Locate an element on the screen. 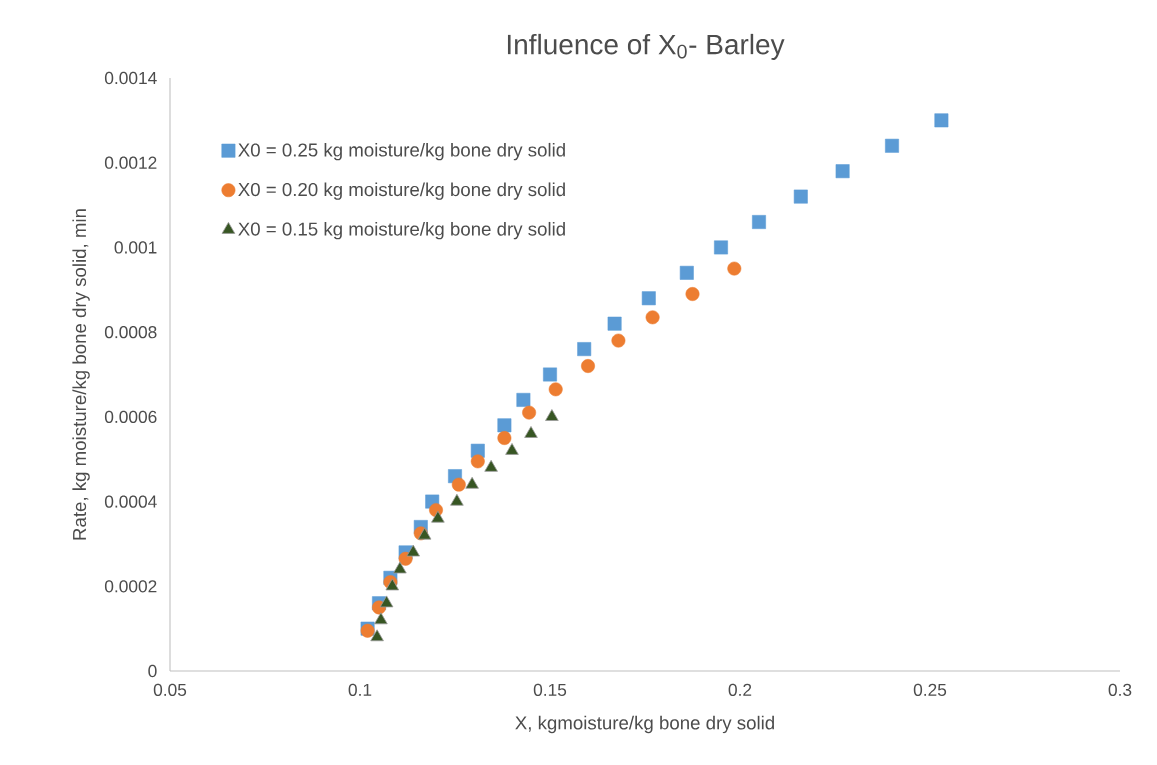 The width and height of the screenshot is (1157, 765). legend-label: X0 = 0.20 kg moisture/kg bone dry solid is located at coordinates (401, 191).